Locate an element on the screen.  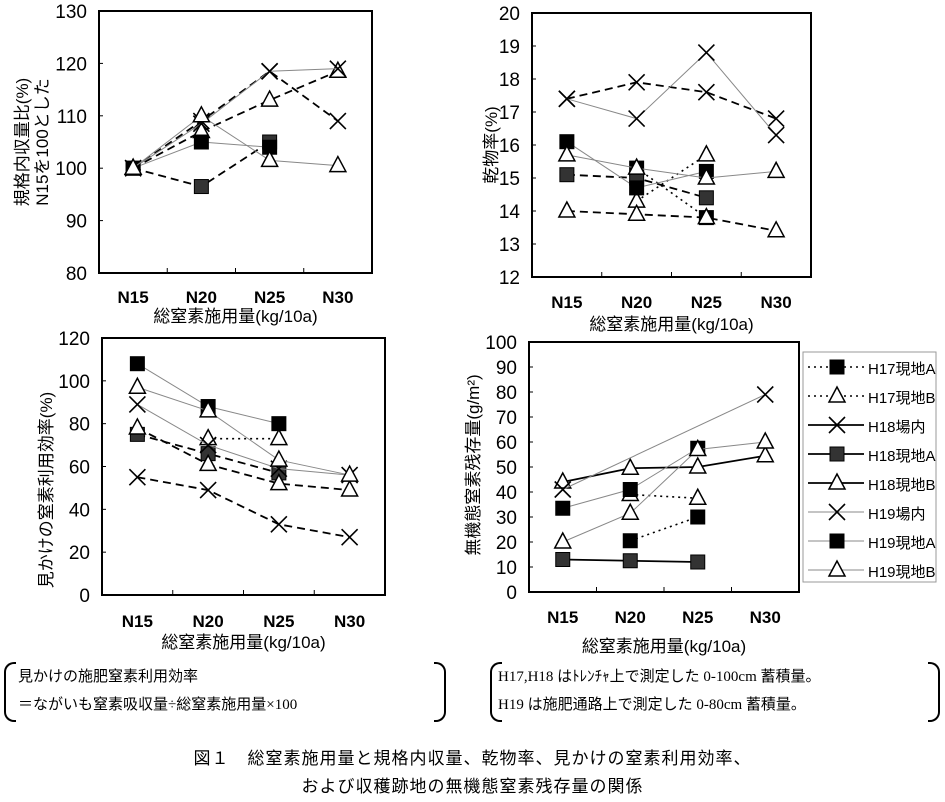
legend-label: H19現地B is located at coordinates (902, 572).